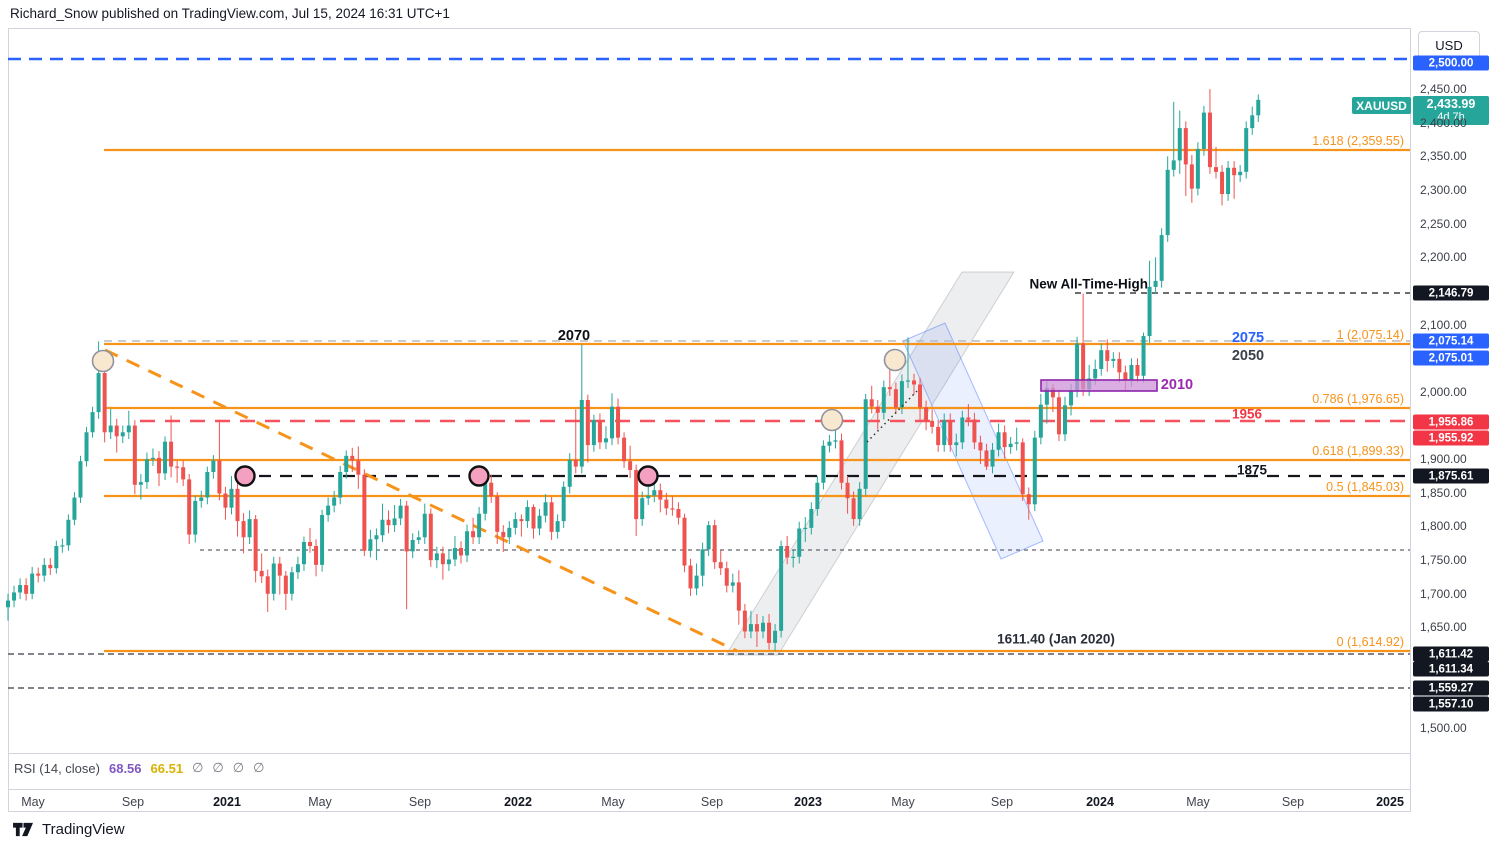  Describe the element at coordinates (1443, 190) in the screenshot. I see `price-axis-tick: 2,300.00` at that location.